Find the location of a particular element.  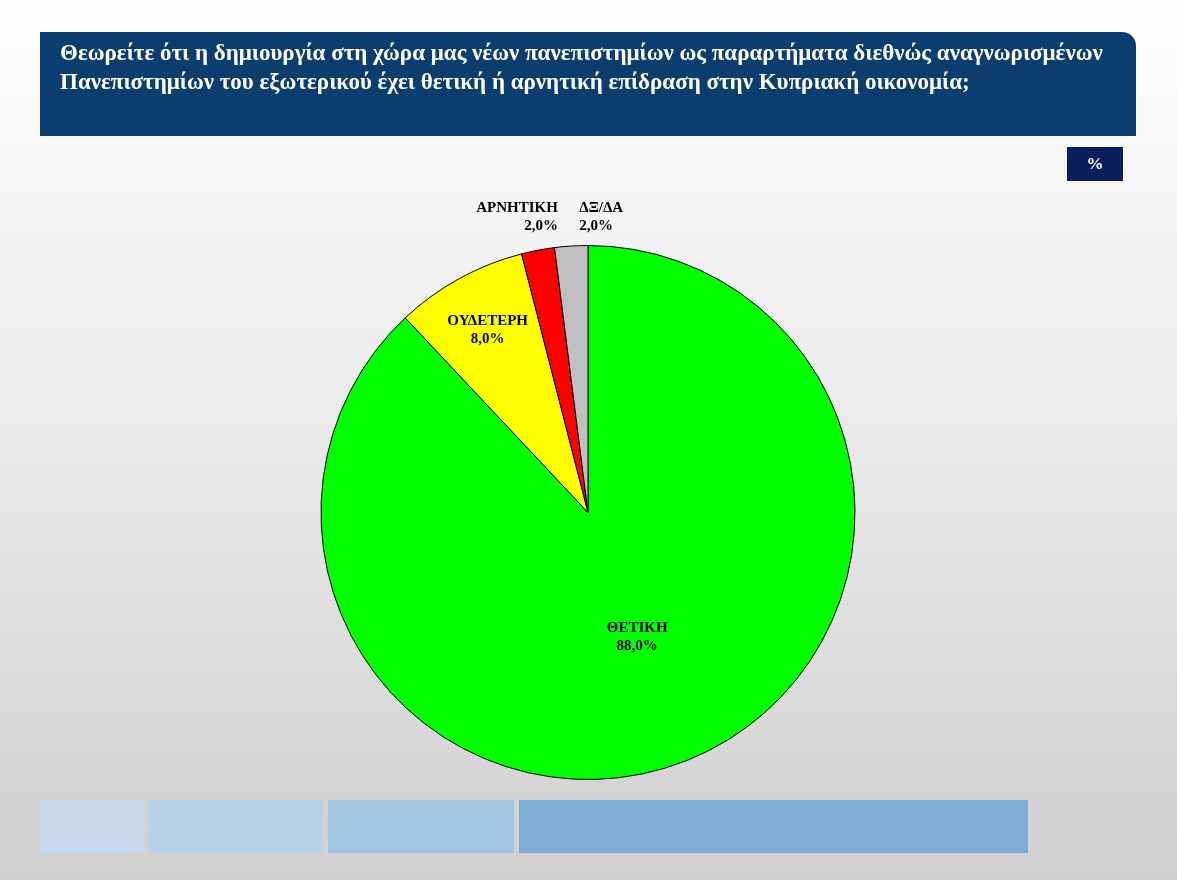

data-label: 8,0% is located at coordinates (487, 337).